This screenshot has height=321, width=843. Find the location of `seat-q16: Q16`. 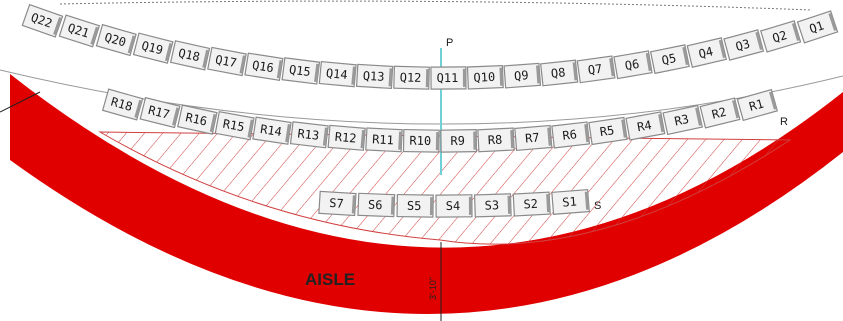

seat-q16: Q16 is located at coordinates (264, 66).